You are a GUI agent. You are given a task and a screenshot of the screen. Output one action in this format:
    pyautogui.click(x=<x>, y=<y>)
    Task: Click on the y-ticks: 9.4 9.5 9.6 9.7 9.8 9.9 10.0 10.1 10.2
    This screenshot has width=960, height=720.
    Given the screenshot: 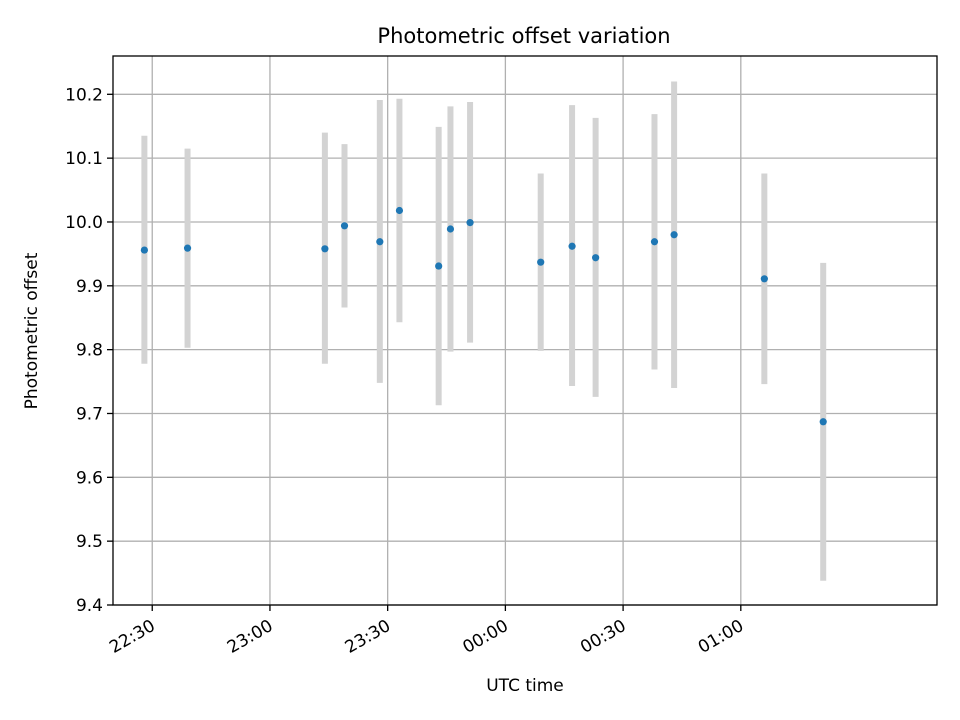 What is the action you would take?
    pyautogui.click(x=89, y=350)
    